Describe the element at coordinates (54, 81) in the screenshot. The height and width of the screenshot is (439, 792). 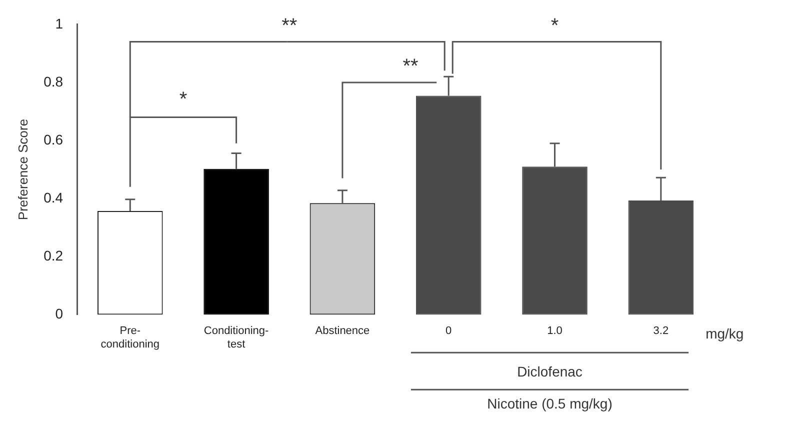
I see `y-tick-label: 0.8` at that location.